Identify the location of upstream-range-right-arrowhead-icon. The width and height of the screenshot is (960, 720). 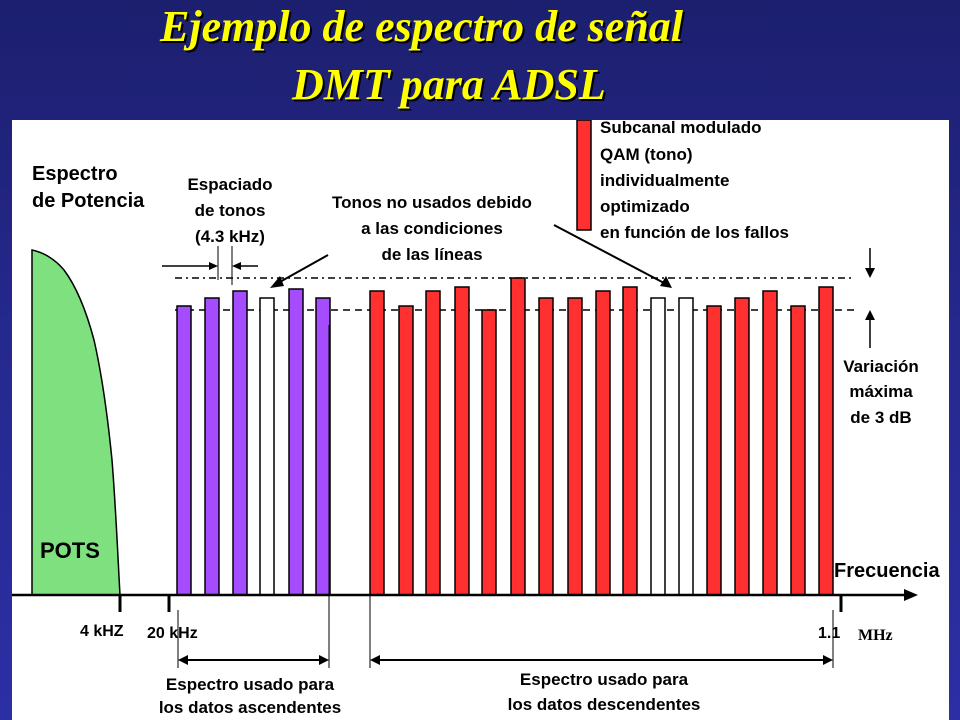
(324, 660).